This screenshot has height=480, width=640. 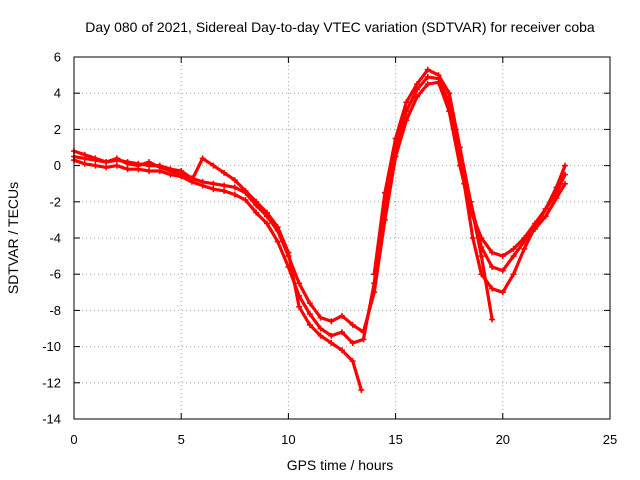 What do you see at coordinates (51, 419) in the screenshot?
I see `y-tick-label: -14` at bounding box center [51, 419].